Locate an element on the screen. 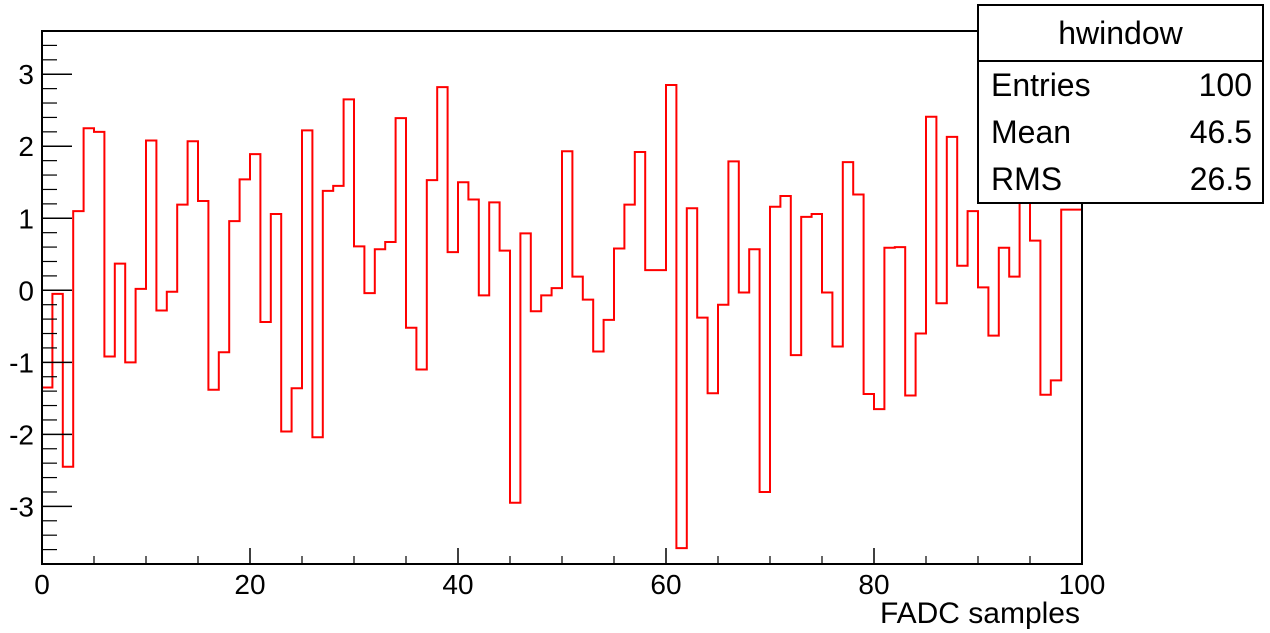  stats-entries-label: Entries is located at coordinates (1041, 85).